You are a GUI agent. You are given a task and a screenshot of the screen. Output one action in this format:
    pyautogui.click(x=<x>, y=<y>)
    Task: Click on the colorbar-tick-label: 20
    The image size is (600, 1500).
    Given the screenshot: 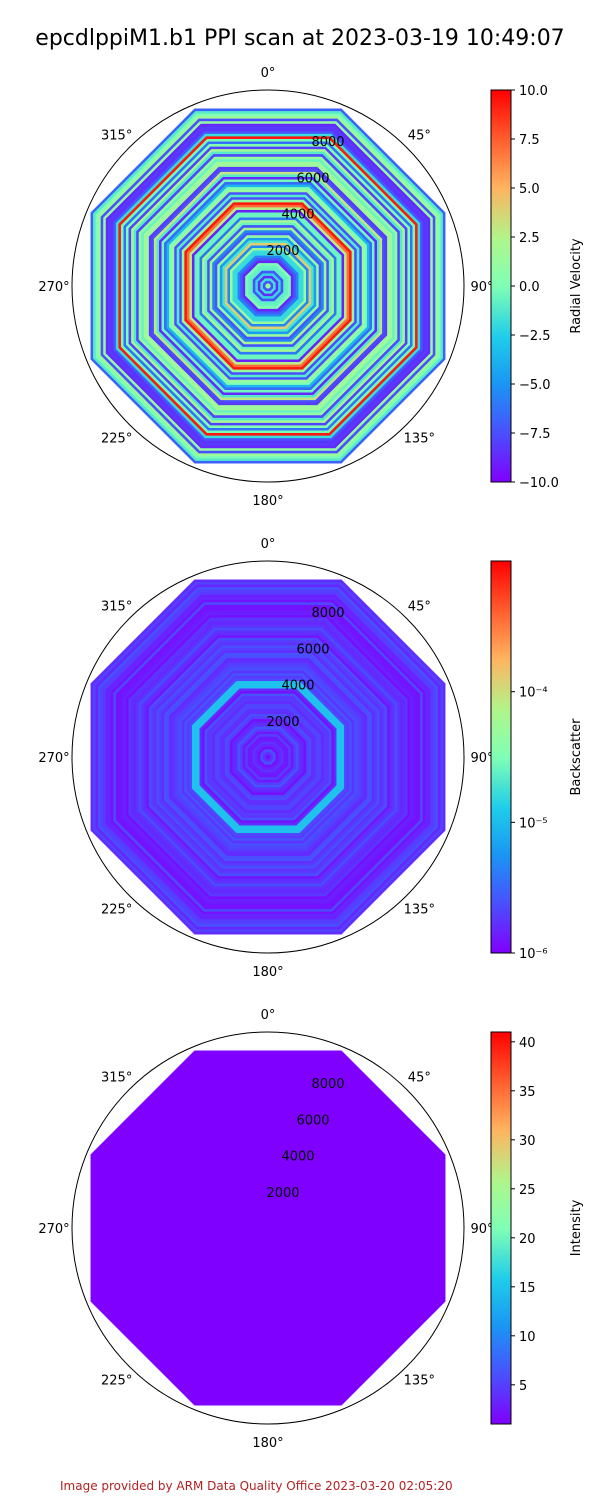 What is the action you would take?
    pyautogui.click(x=527, y=1239)
    